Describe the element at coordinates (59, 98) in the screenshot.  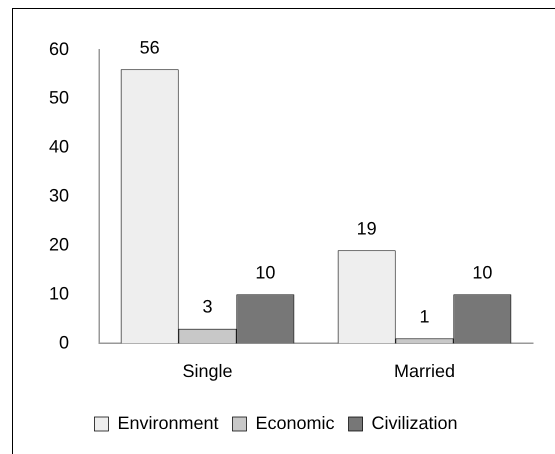
I see `y-tick-label: 50` at that location.